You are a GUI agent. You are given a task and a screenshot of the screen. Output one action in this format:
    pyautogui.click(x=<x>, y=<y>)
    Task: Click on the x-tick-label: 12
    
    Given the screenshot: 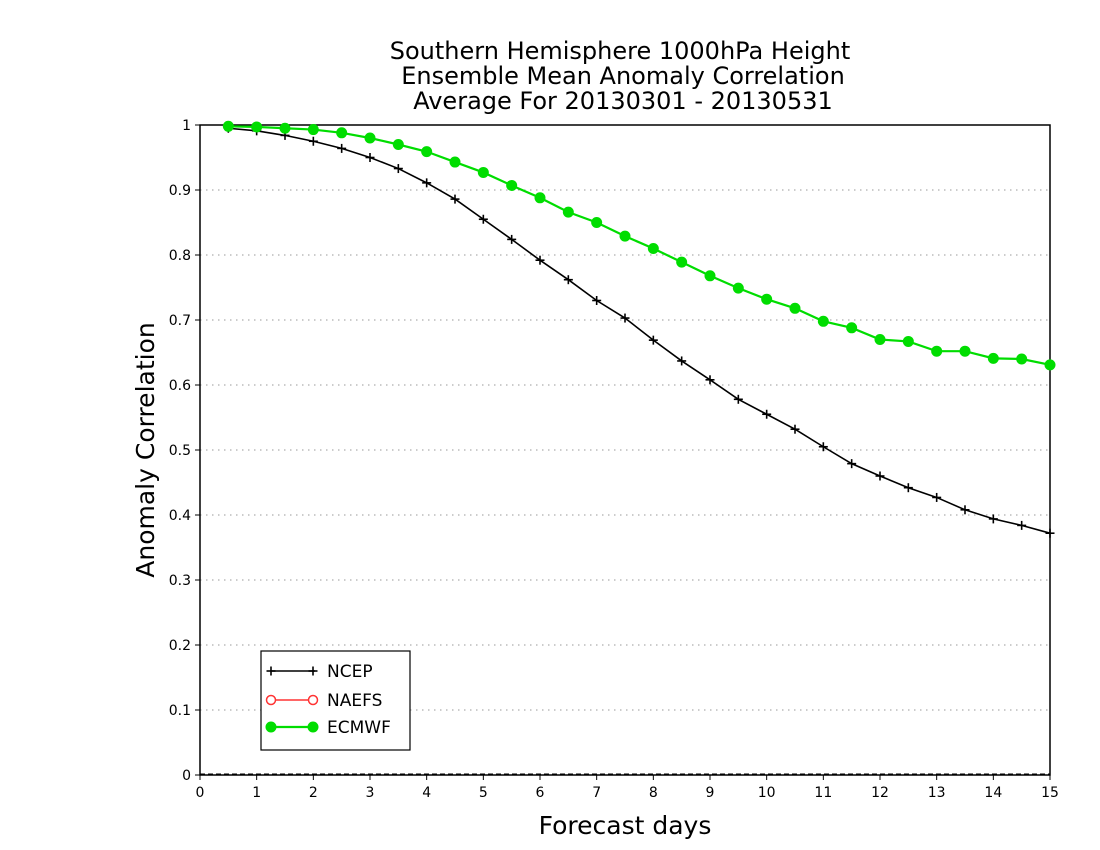 What is the action you would take?
    pyautogui.click(x=880, y=793)
    